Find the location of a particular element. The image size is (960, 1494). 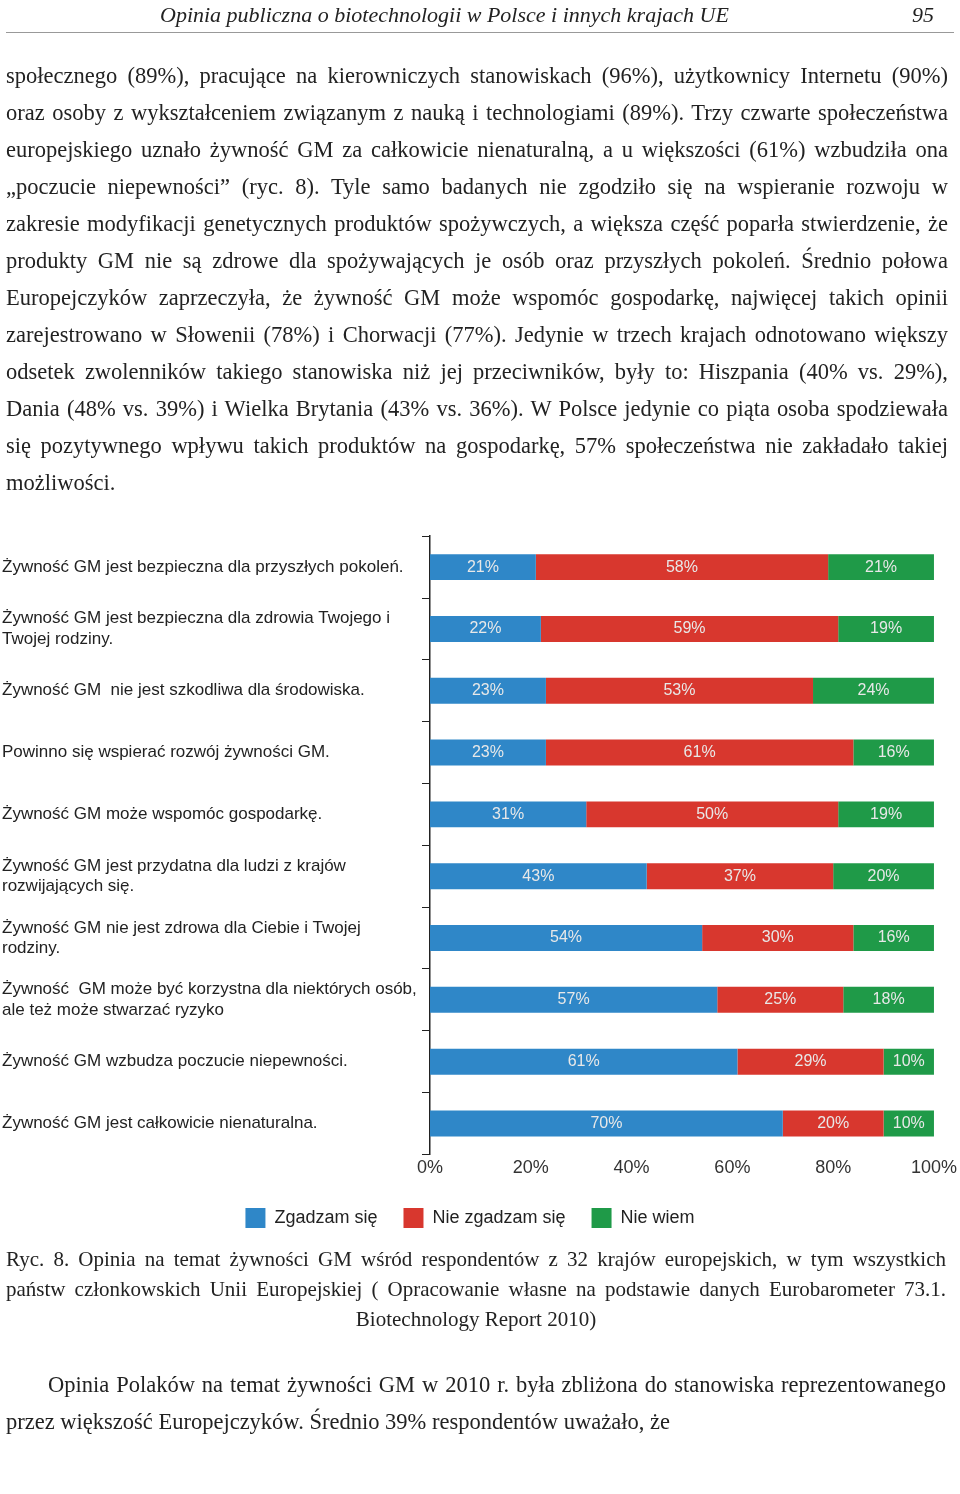

y-tick-label: Żywność GM jest przydatna dla ludzi z krajów rozwijających się. is located at coordinates (174, 875).